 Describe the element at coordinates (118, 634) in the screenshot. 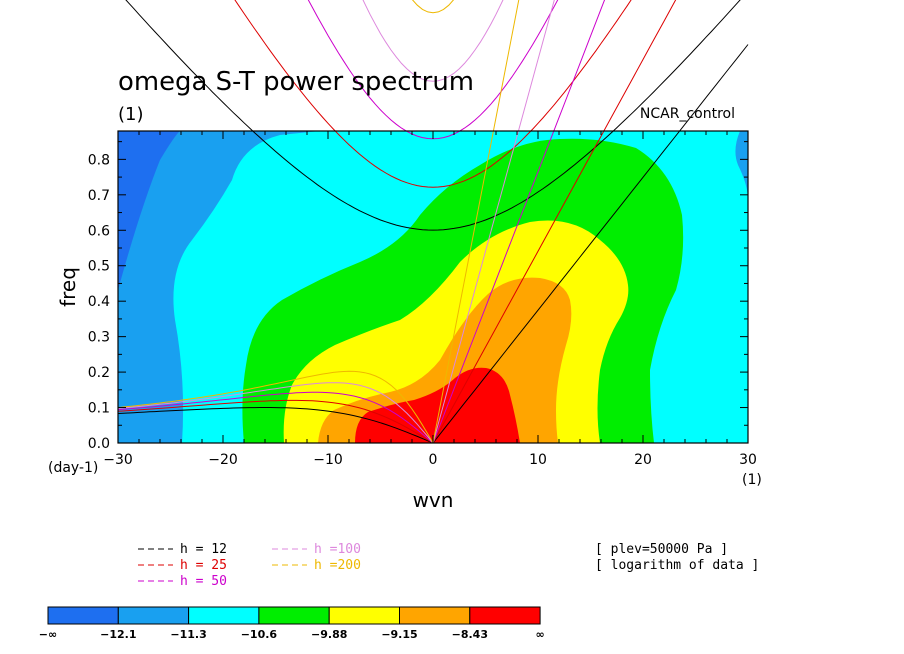

I see `colorbar-label: −12.1` at that location.